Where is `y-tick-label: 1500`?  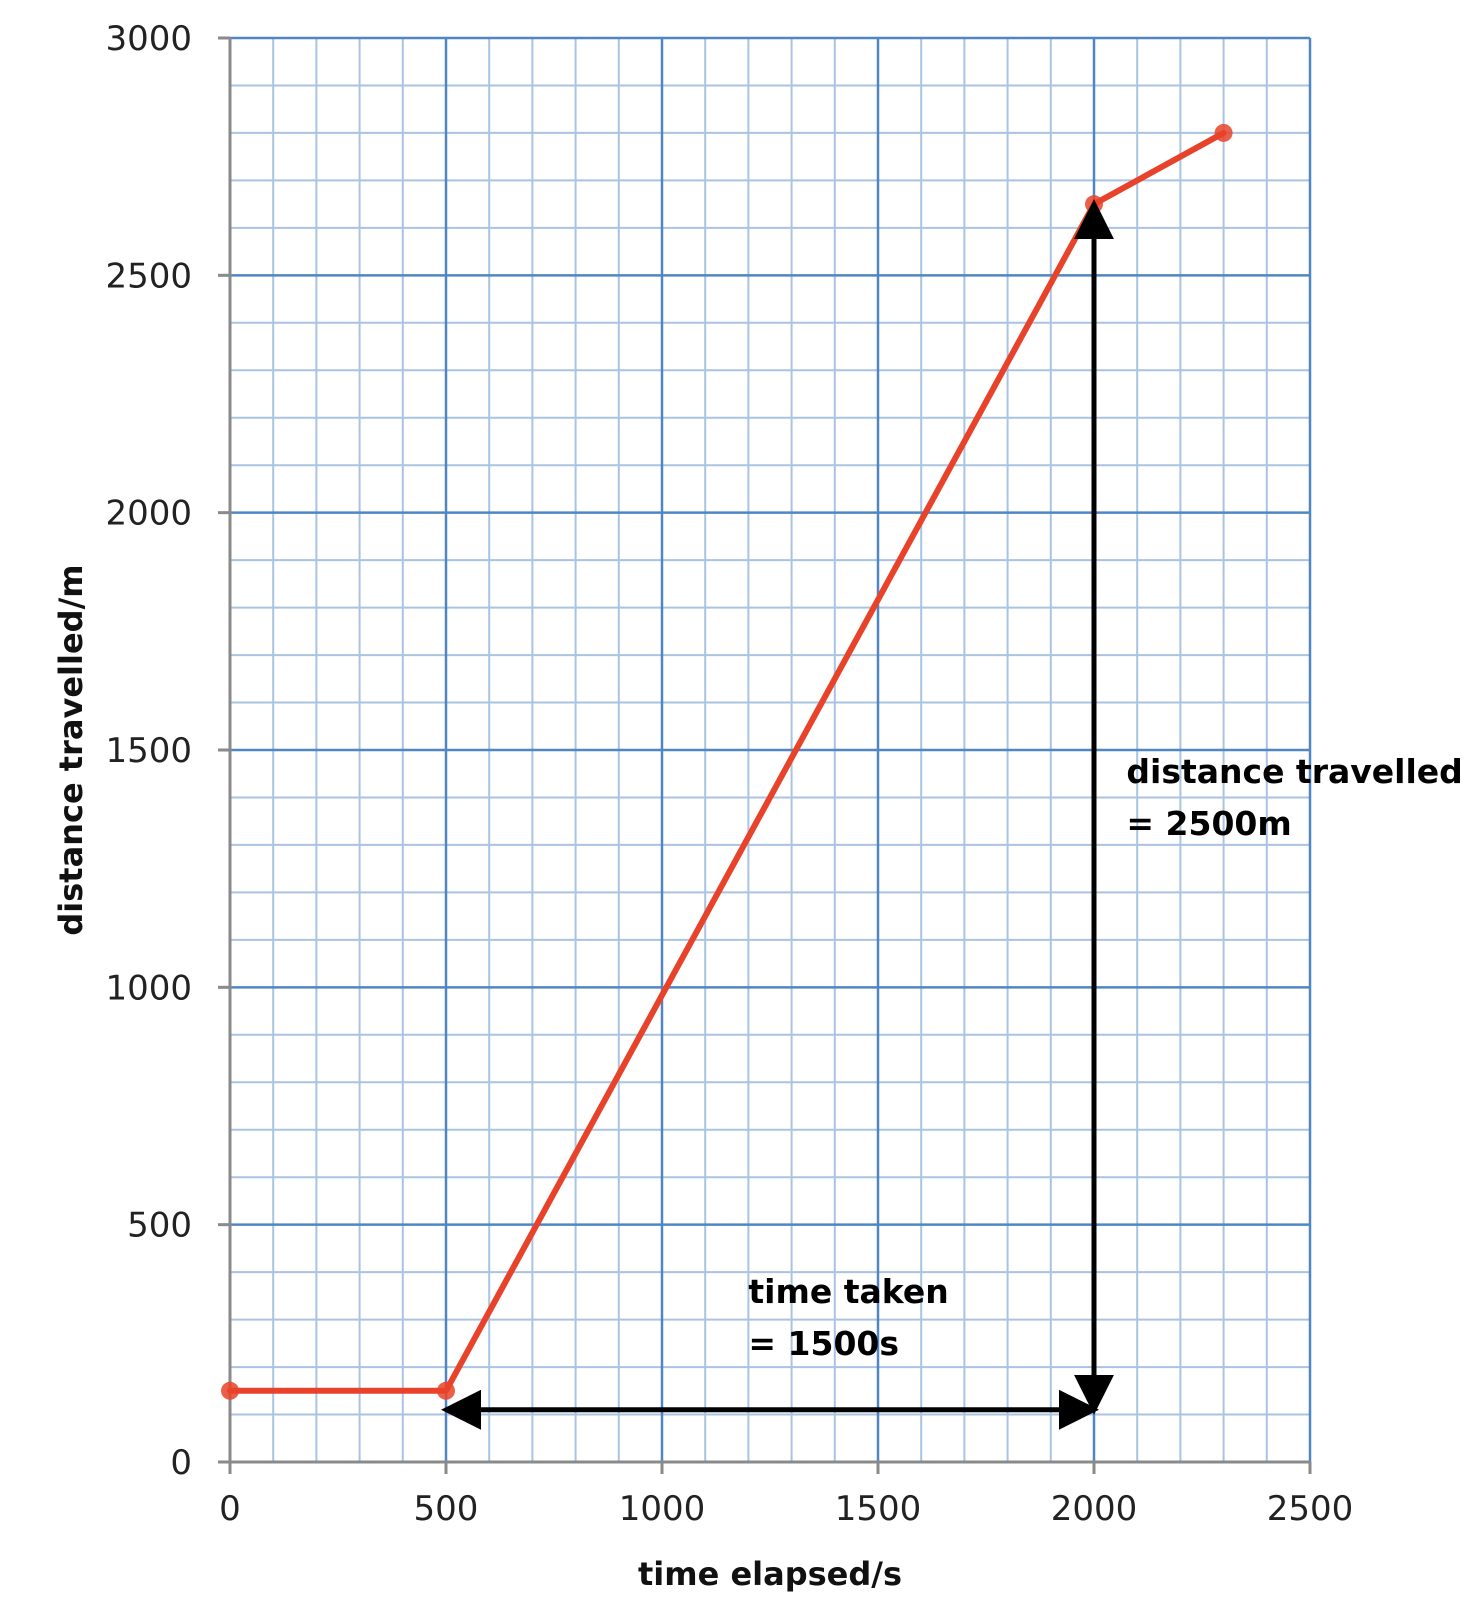 y-tick-label: 1500 is located at coordinates (148, 751).